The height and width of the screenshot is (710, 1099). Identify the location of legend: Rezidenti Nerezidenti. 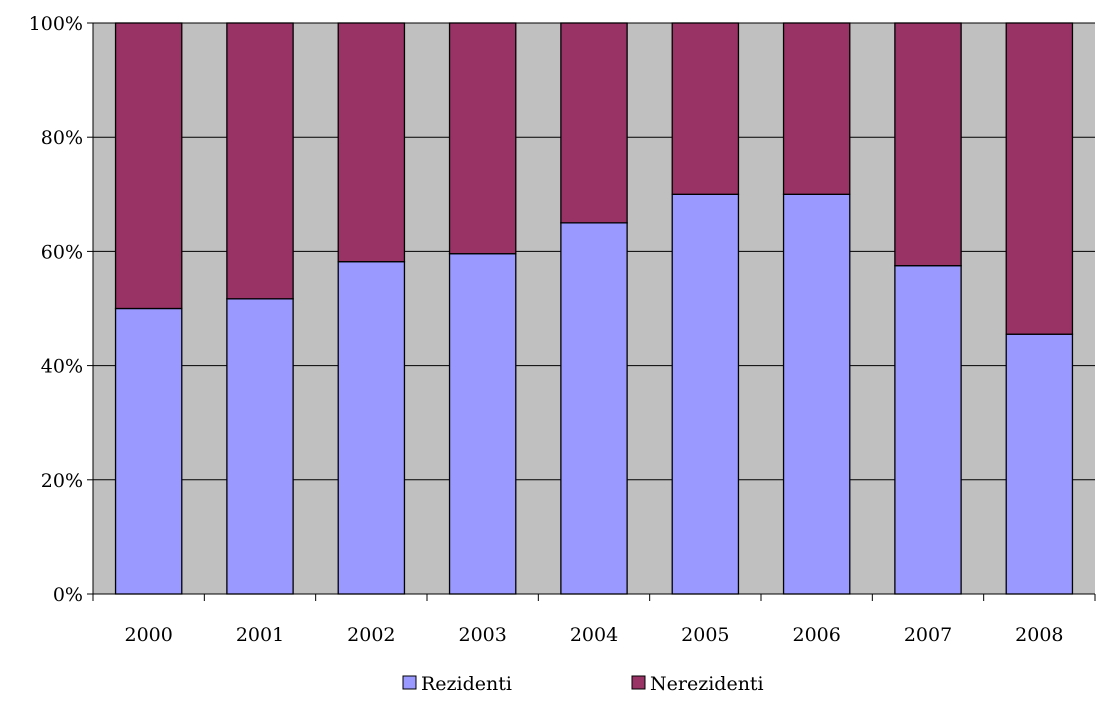
(583, 684).